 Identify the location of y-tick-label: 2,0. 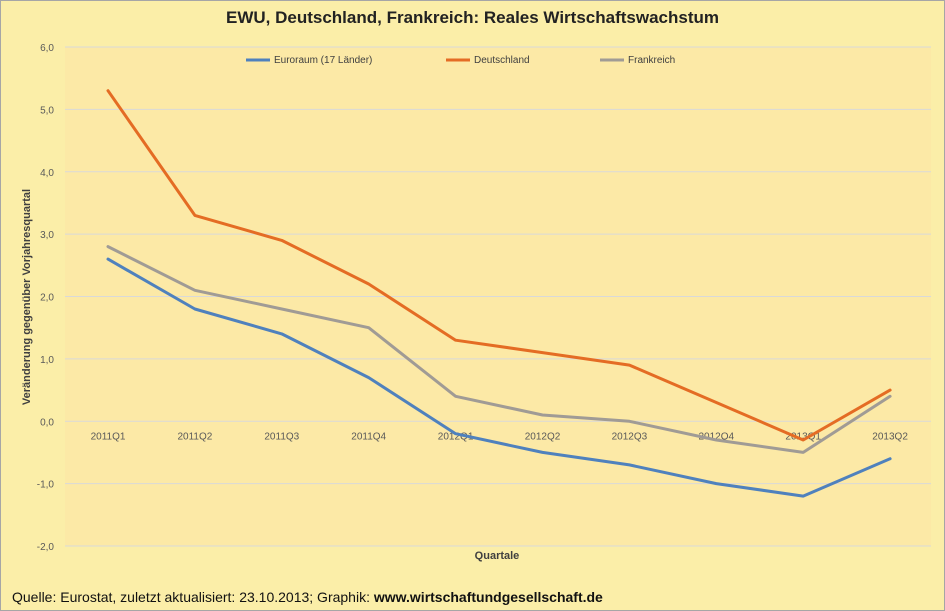
(47, 298).